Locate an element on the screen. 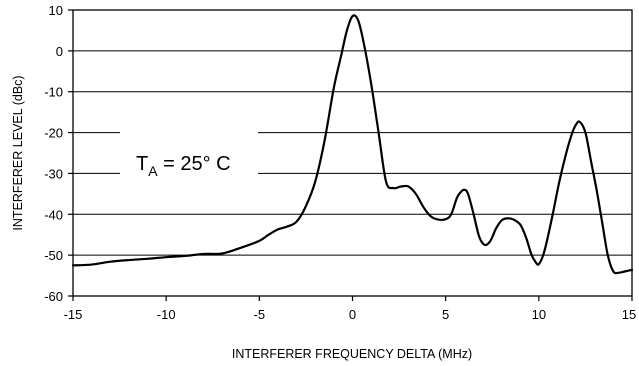 This screenshot has width=639, height=366. x-tick-label: -10 is located at coordinates (166, 314).